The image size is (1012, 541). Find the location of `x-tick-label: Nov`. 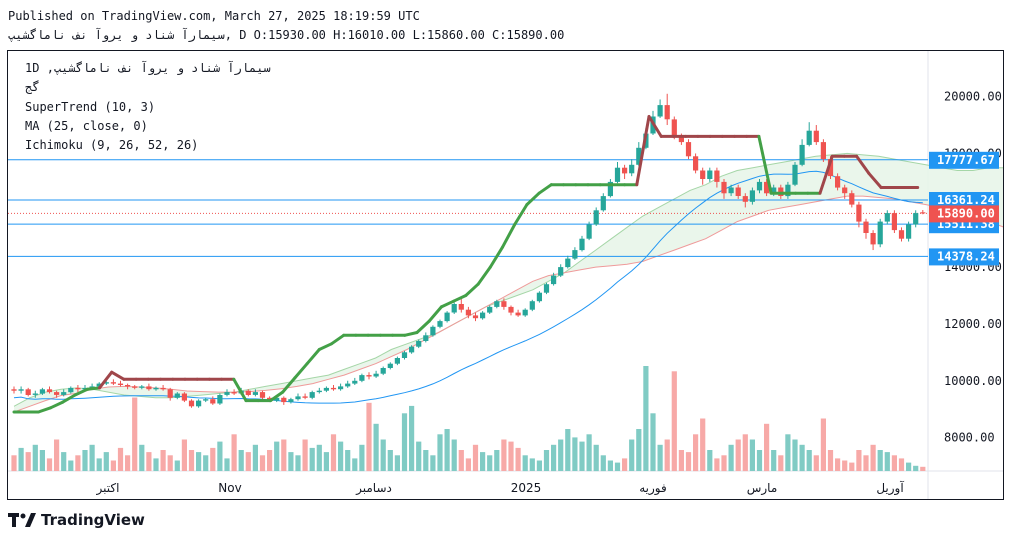

x-tick-label: Nov is located at coordinates (229, 488).